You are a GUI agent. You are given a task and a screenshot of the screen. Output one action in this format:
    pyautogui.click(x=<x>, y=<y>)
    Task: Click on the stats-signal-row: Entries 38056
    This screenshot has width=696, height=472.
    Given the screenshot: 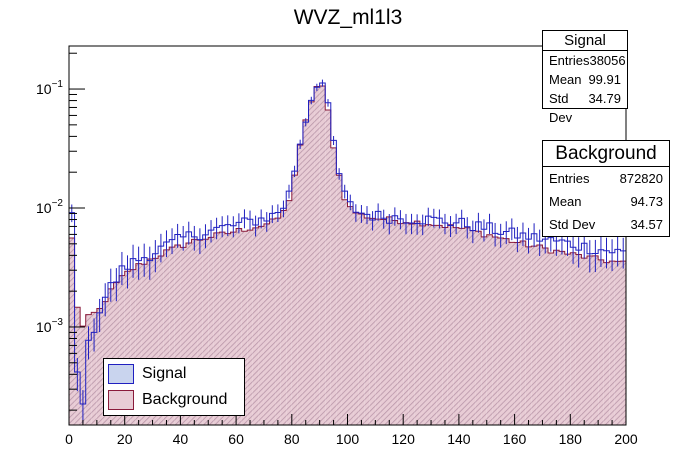 What is the action you would take?
    pyautogui.click(x=585, y=60)
    